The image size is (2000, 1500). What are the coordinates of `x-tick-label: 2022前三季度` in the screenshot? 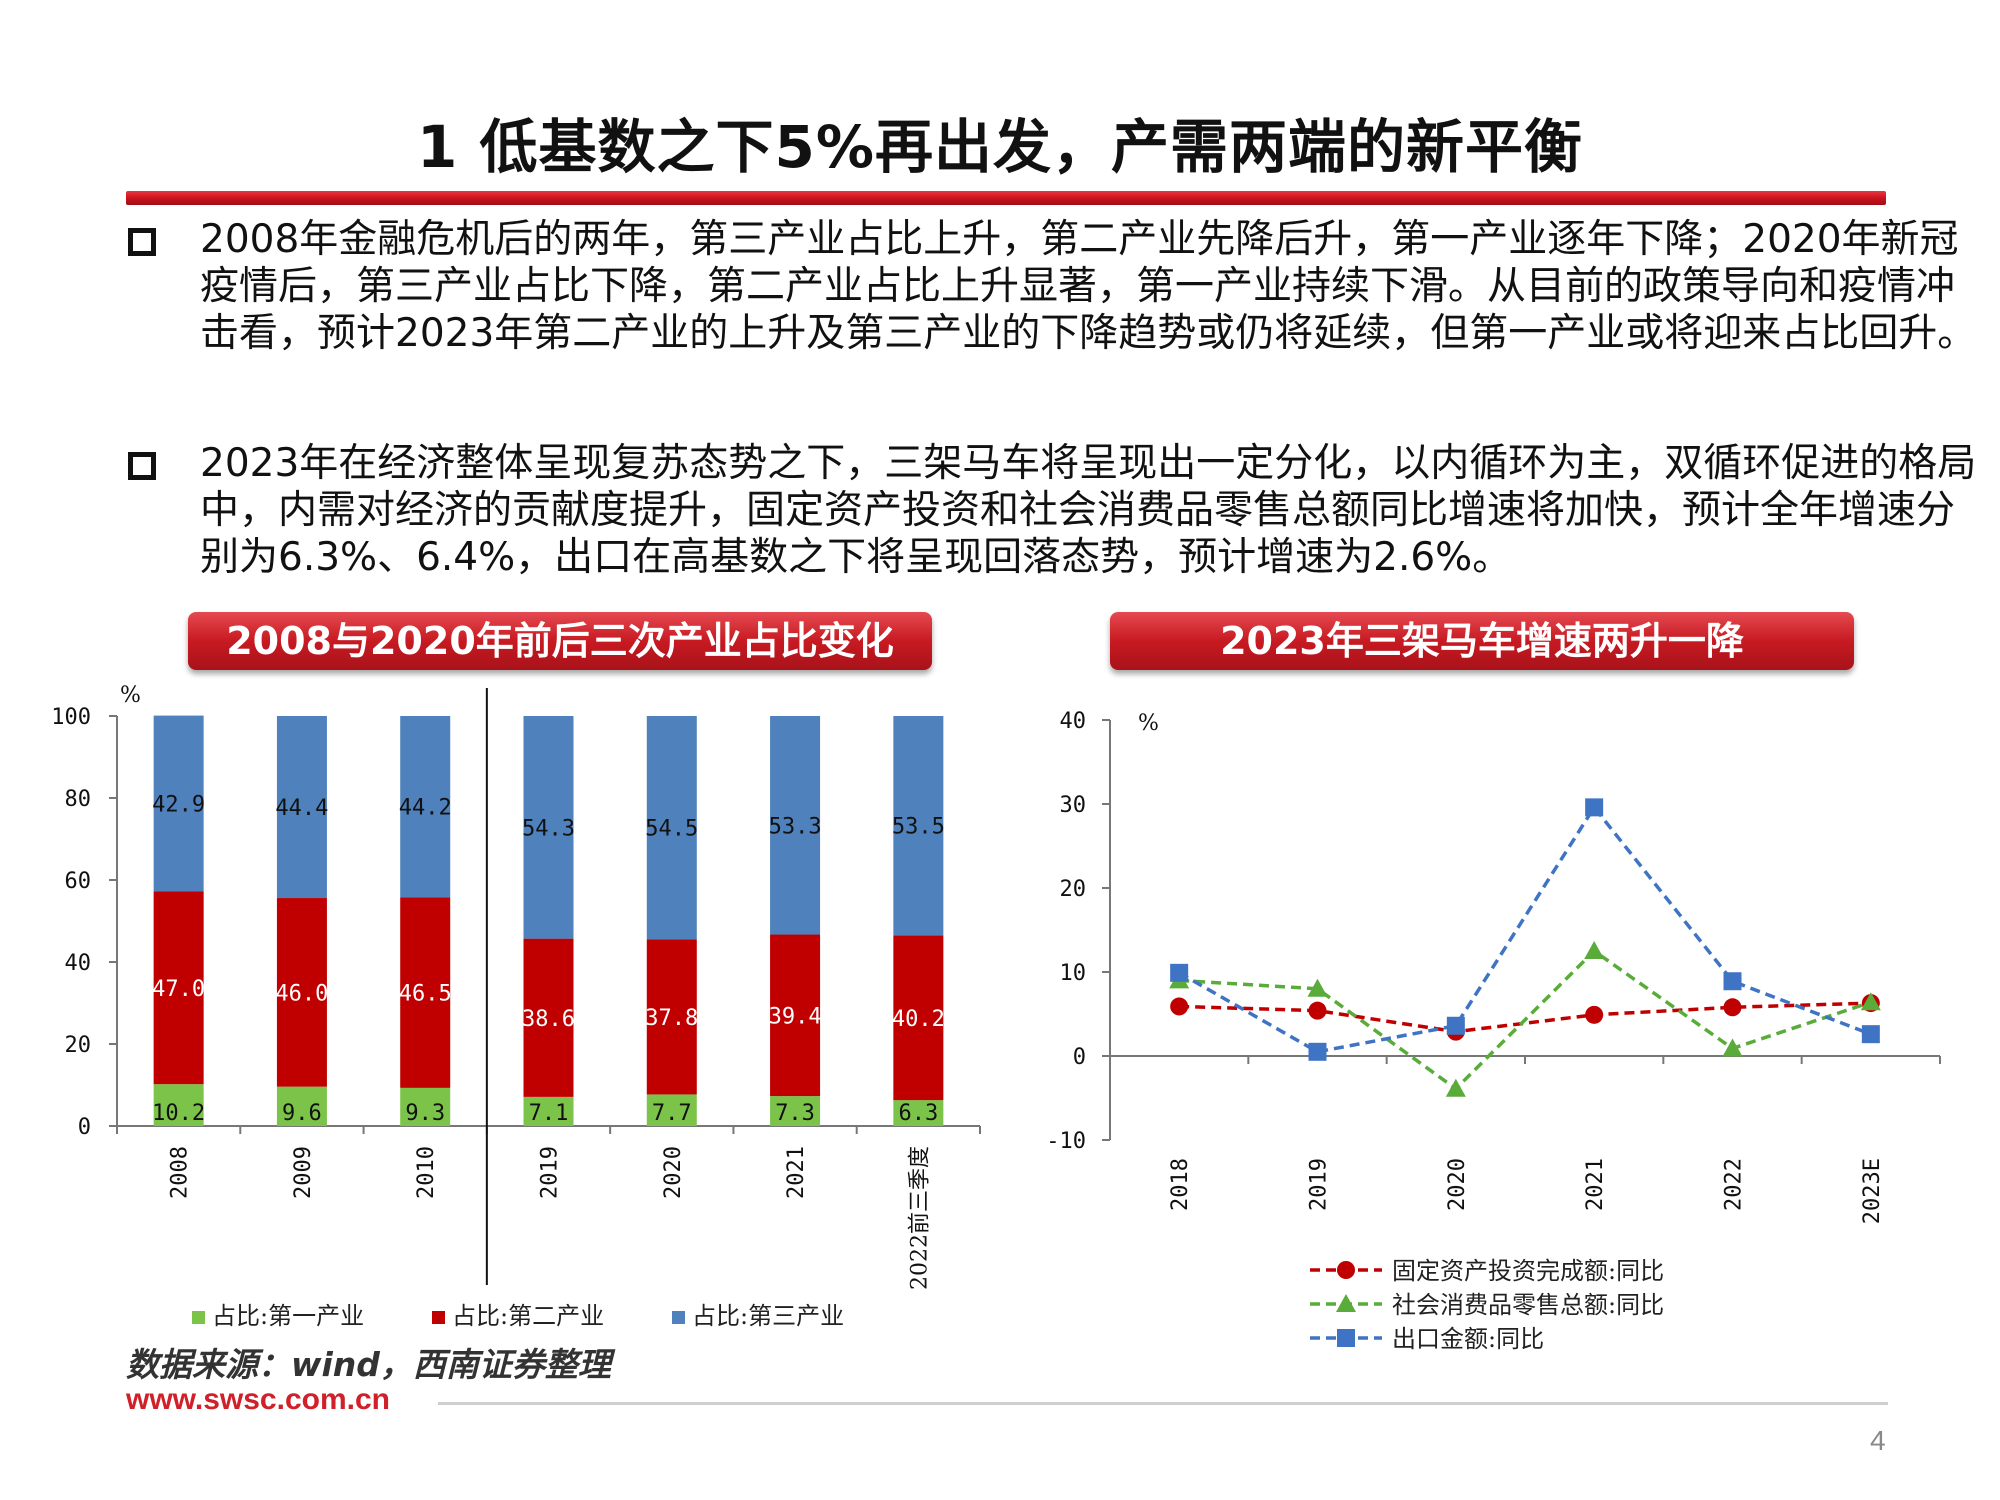 It's located at (919, 1218).